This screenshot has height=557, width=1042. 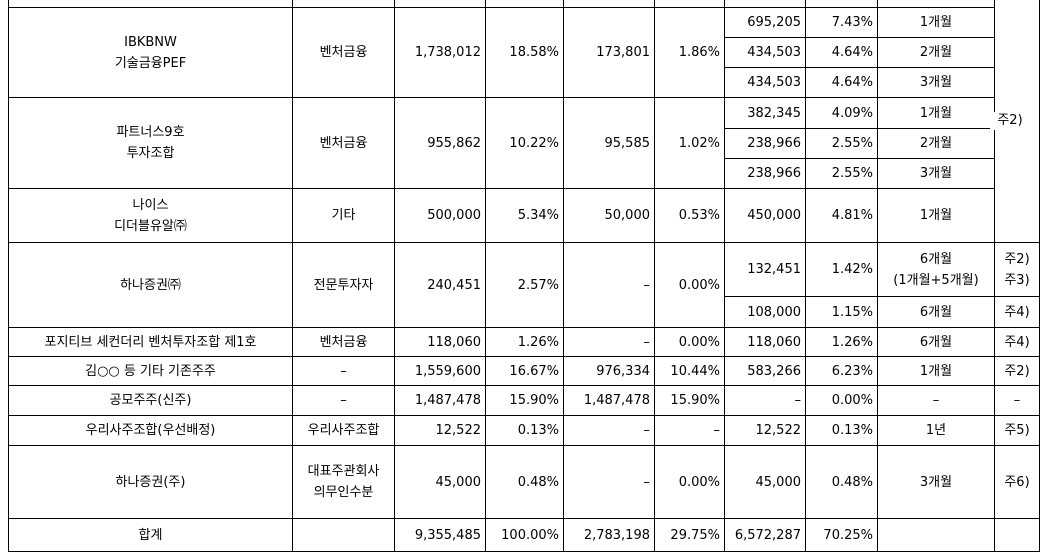 I want to click on lock-period-cell: –, so click(x=936, y=400).